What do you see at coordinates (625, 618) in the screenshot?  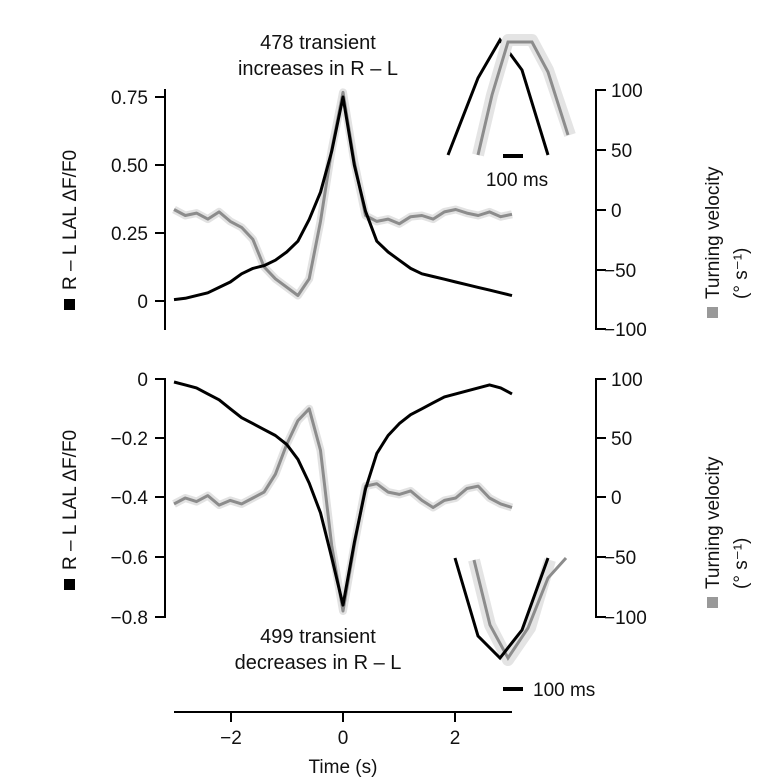 I see `bottom-right-tick-label: −100` at bounding box center [625, 618].